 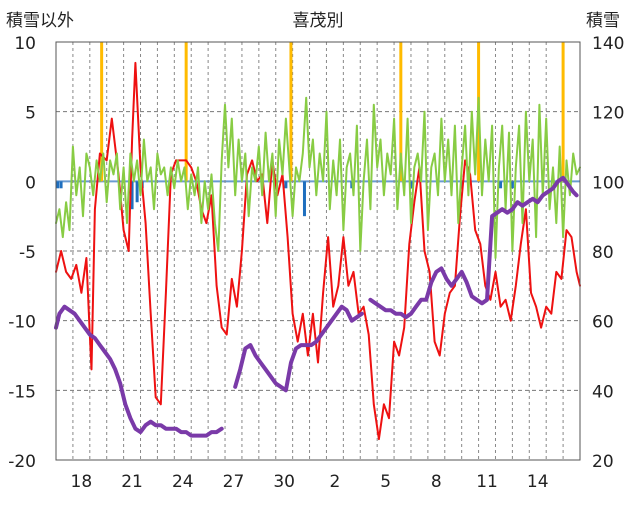 I want to click on x-tick-label: 5, so click(x=385, y=482).